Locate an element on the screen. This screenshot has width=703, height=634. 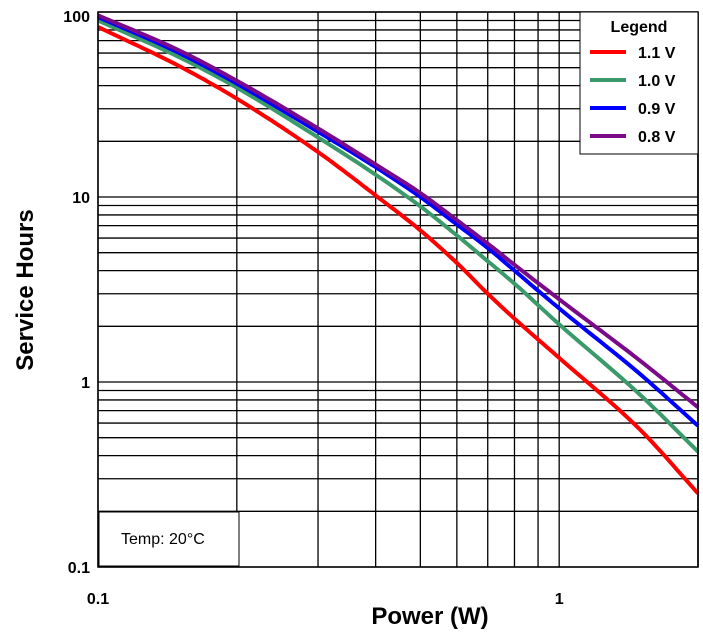
annotation-box: Temp: 20°C is located at coordinates (169, 539).